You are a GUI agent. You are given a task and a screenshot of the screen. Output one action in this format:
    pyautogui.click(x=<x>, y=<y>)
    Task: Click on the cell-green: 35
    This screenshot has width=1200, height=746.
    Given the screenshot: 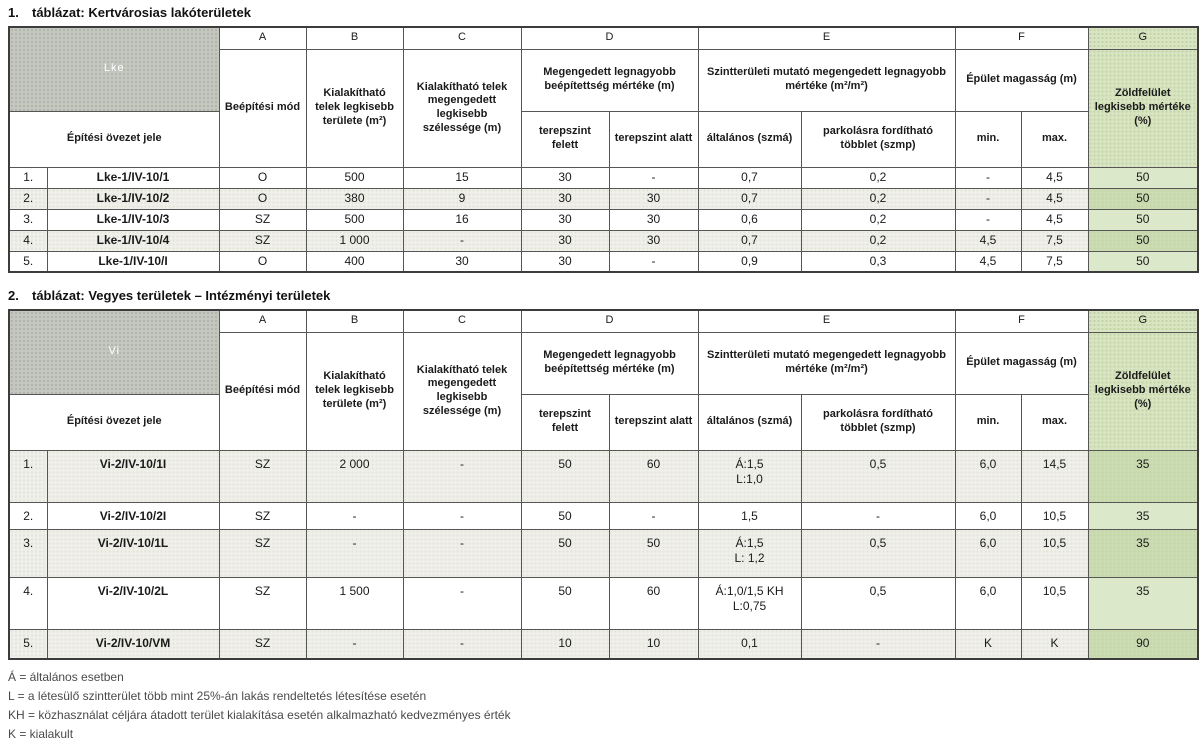 What is the action you would take?
    pyautogui.click(x=1143, y=553)
    